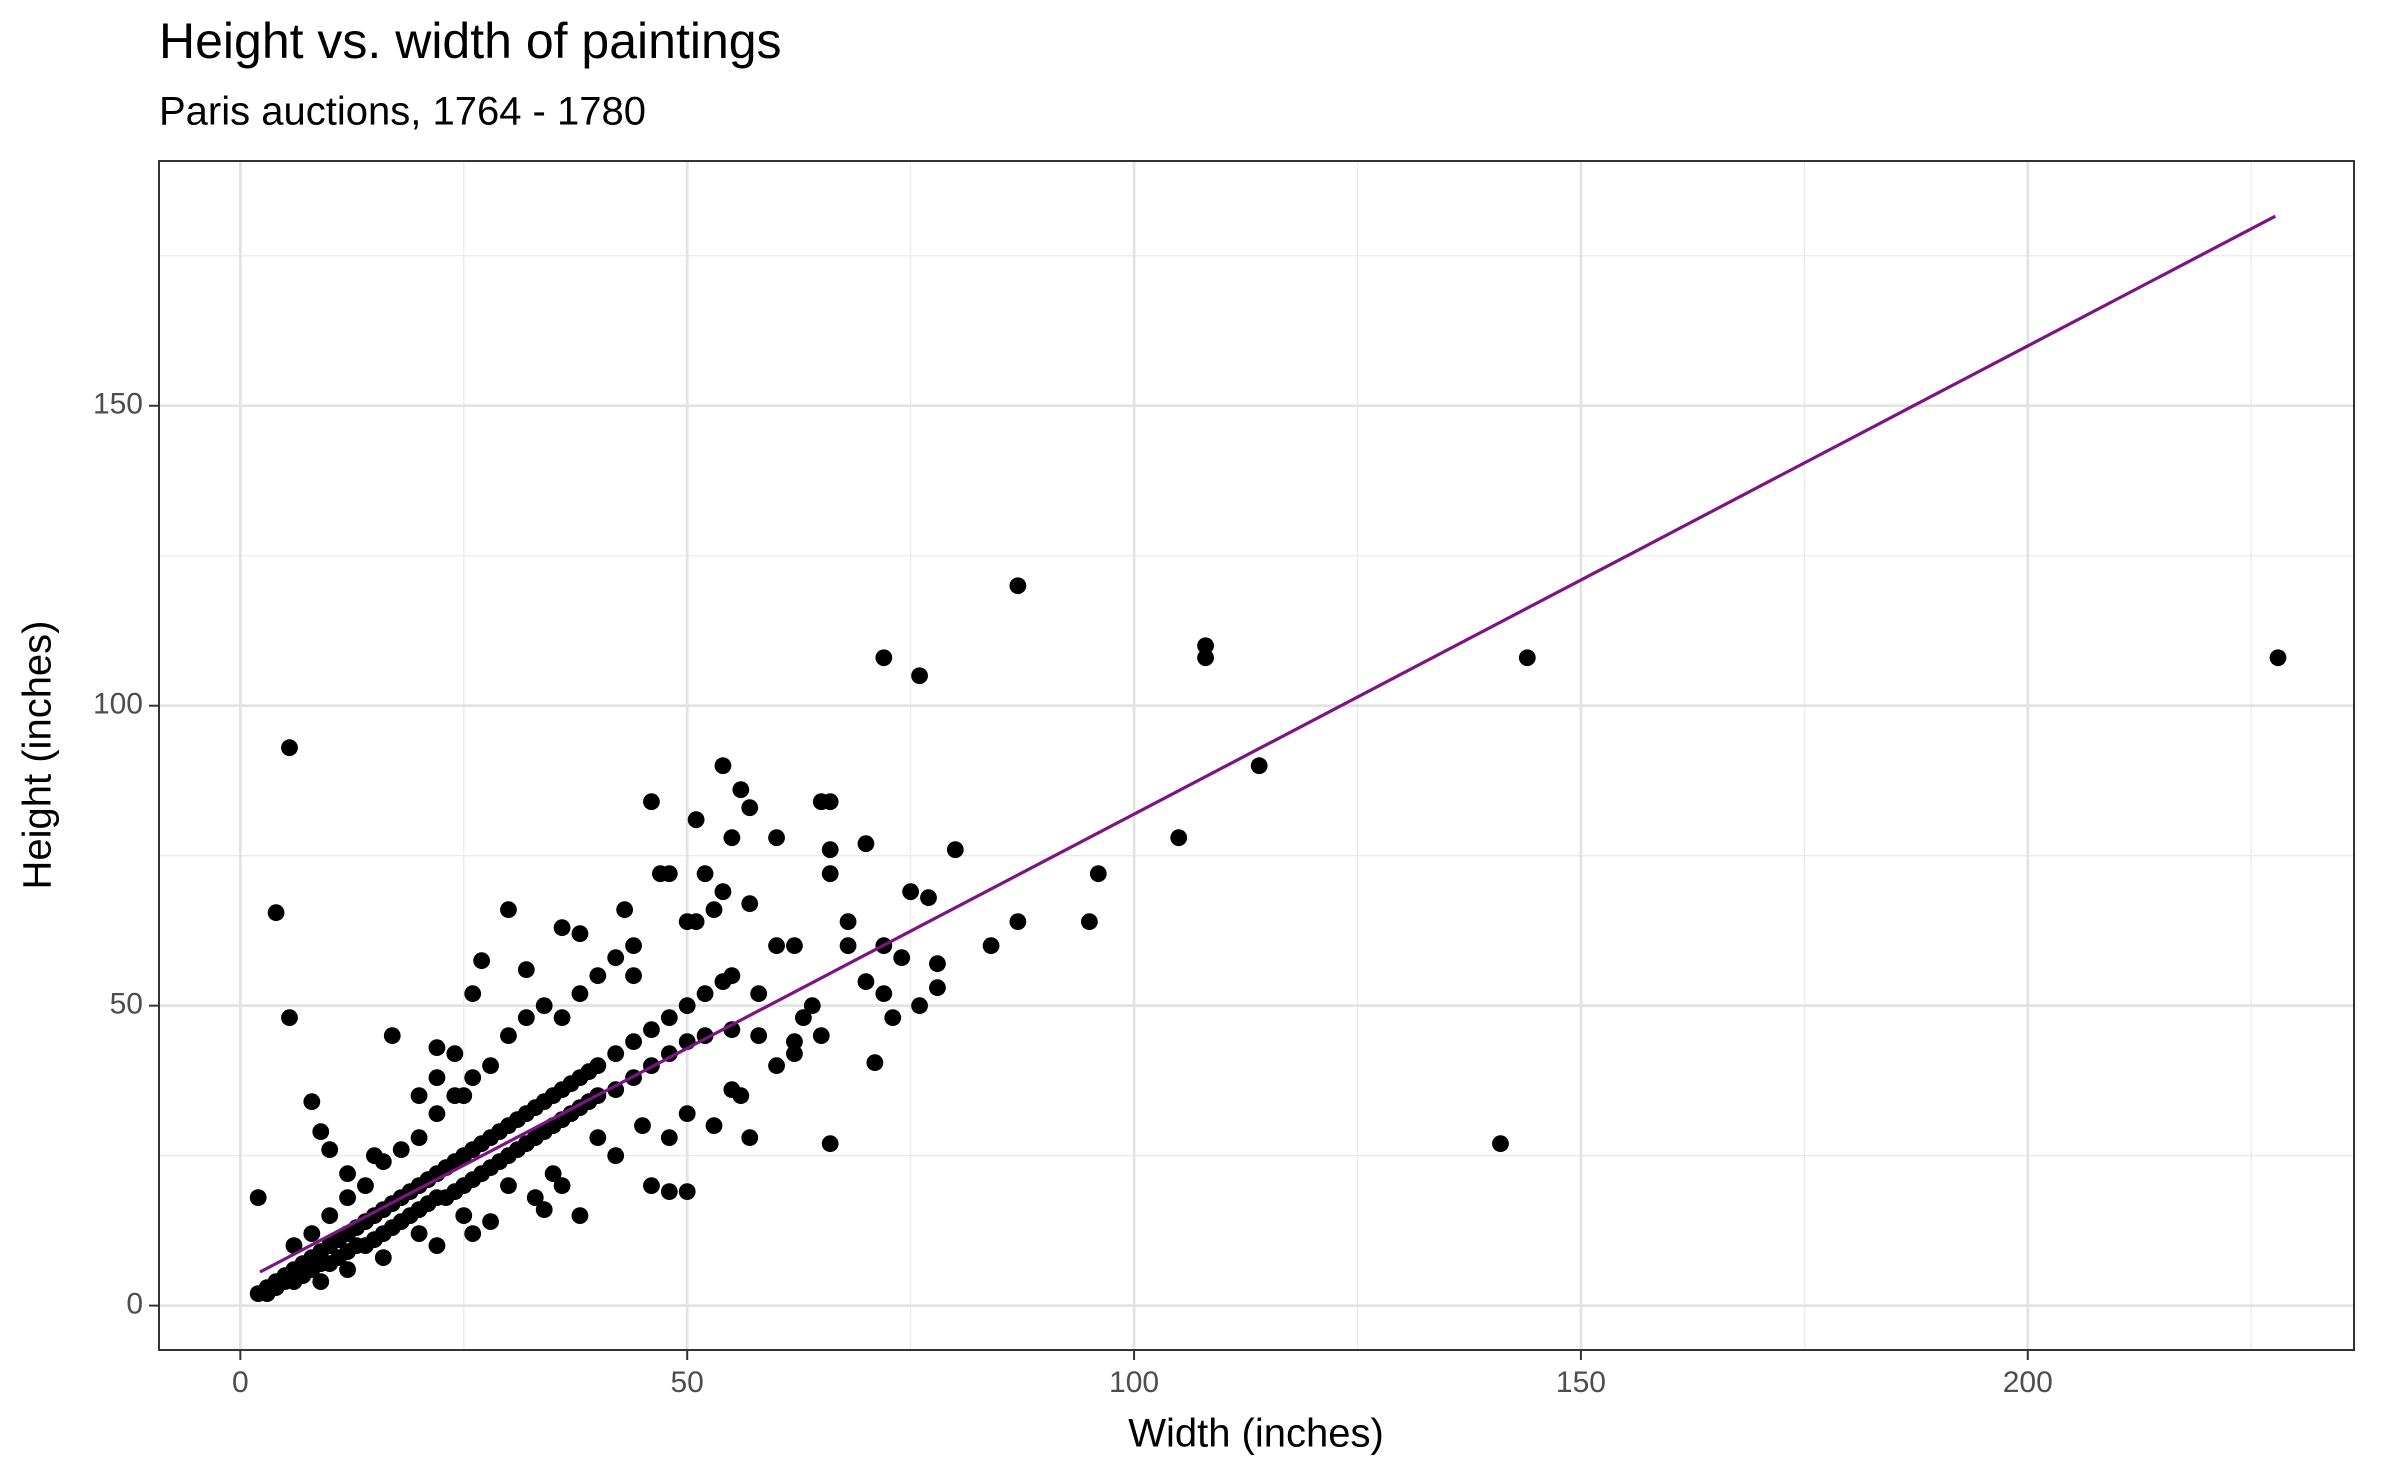  What do you see at coordinates (118, 404) in the screenshot?
I see `y-tick-label: 150` at bounding box center [118, 404].